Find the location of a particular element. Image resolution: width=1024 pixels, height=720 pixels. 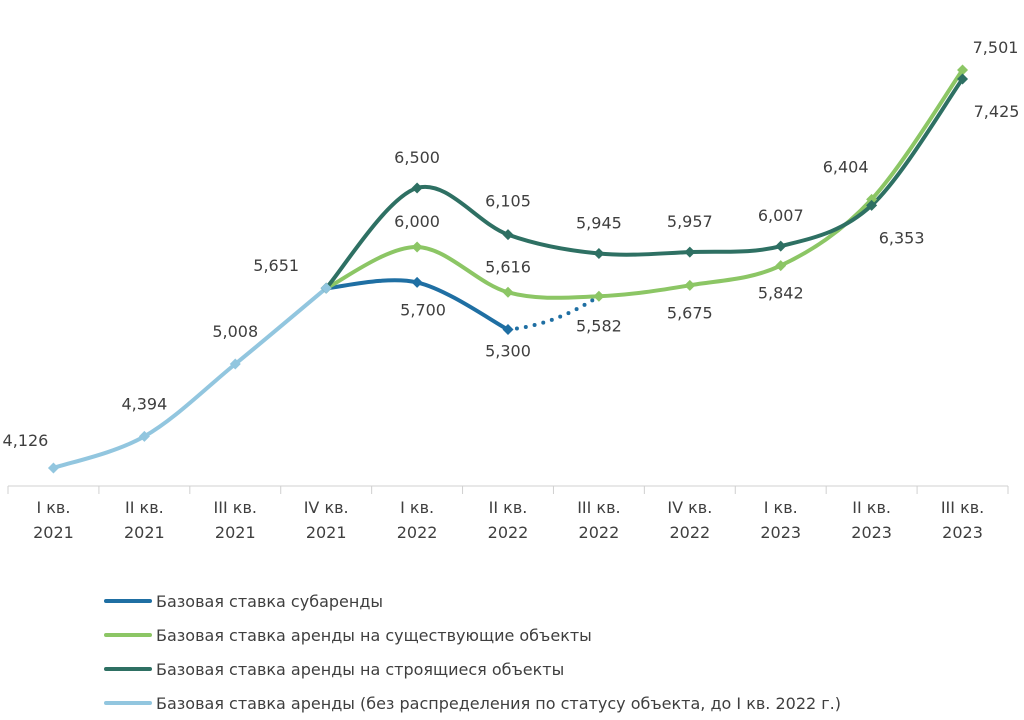

data-label: 5,700 is located at coordinates (423, 309).